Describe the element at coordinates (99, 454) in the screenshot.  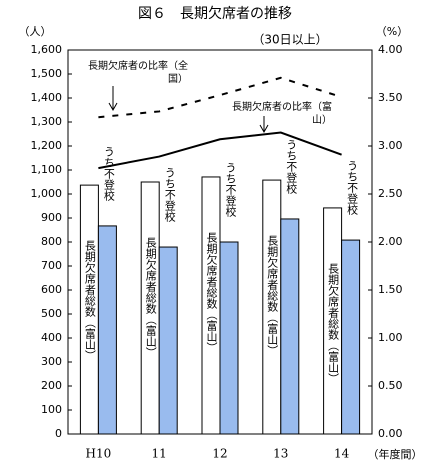
I see `x-tick-label: H10` at that location.